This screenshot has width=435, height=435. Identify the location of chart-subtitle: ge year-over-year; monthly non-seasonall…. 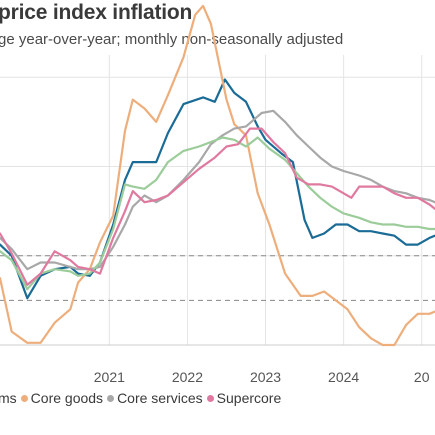
(172, 39).